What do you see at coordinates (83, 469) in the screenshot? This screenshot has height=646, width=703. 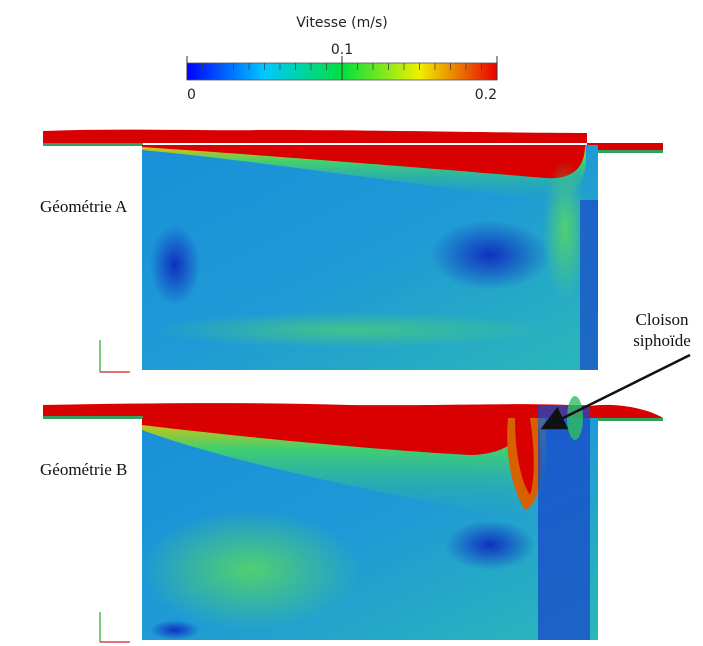 I see `panel-label: Géométrie B` at bounding box center [83, 469].